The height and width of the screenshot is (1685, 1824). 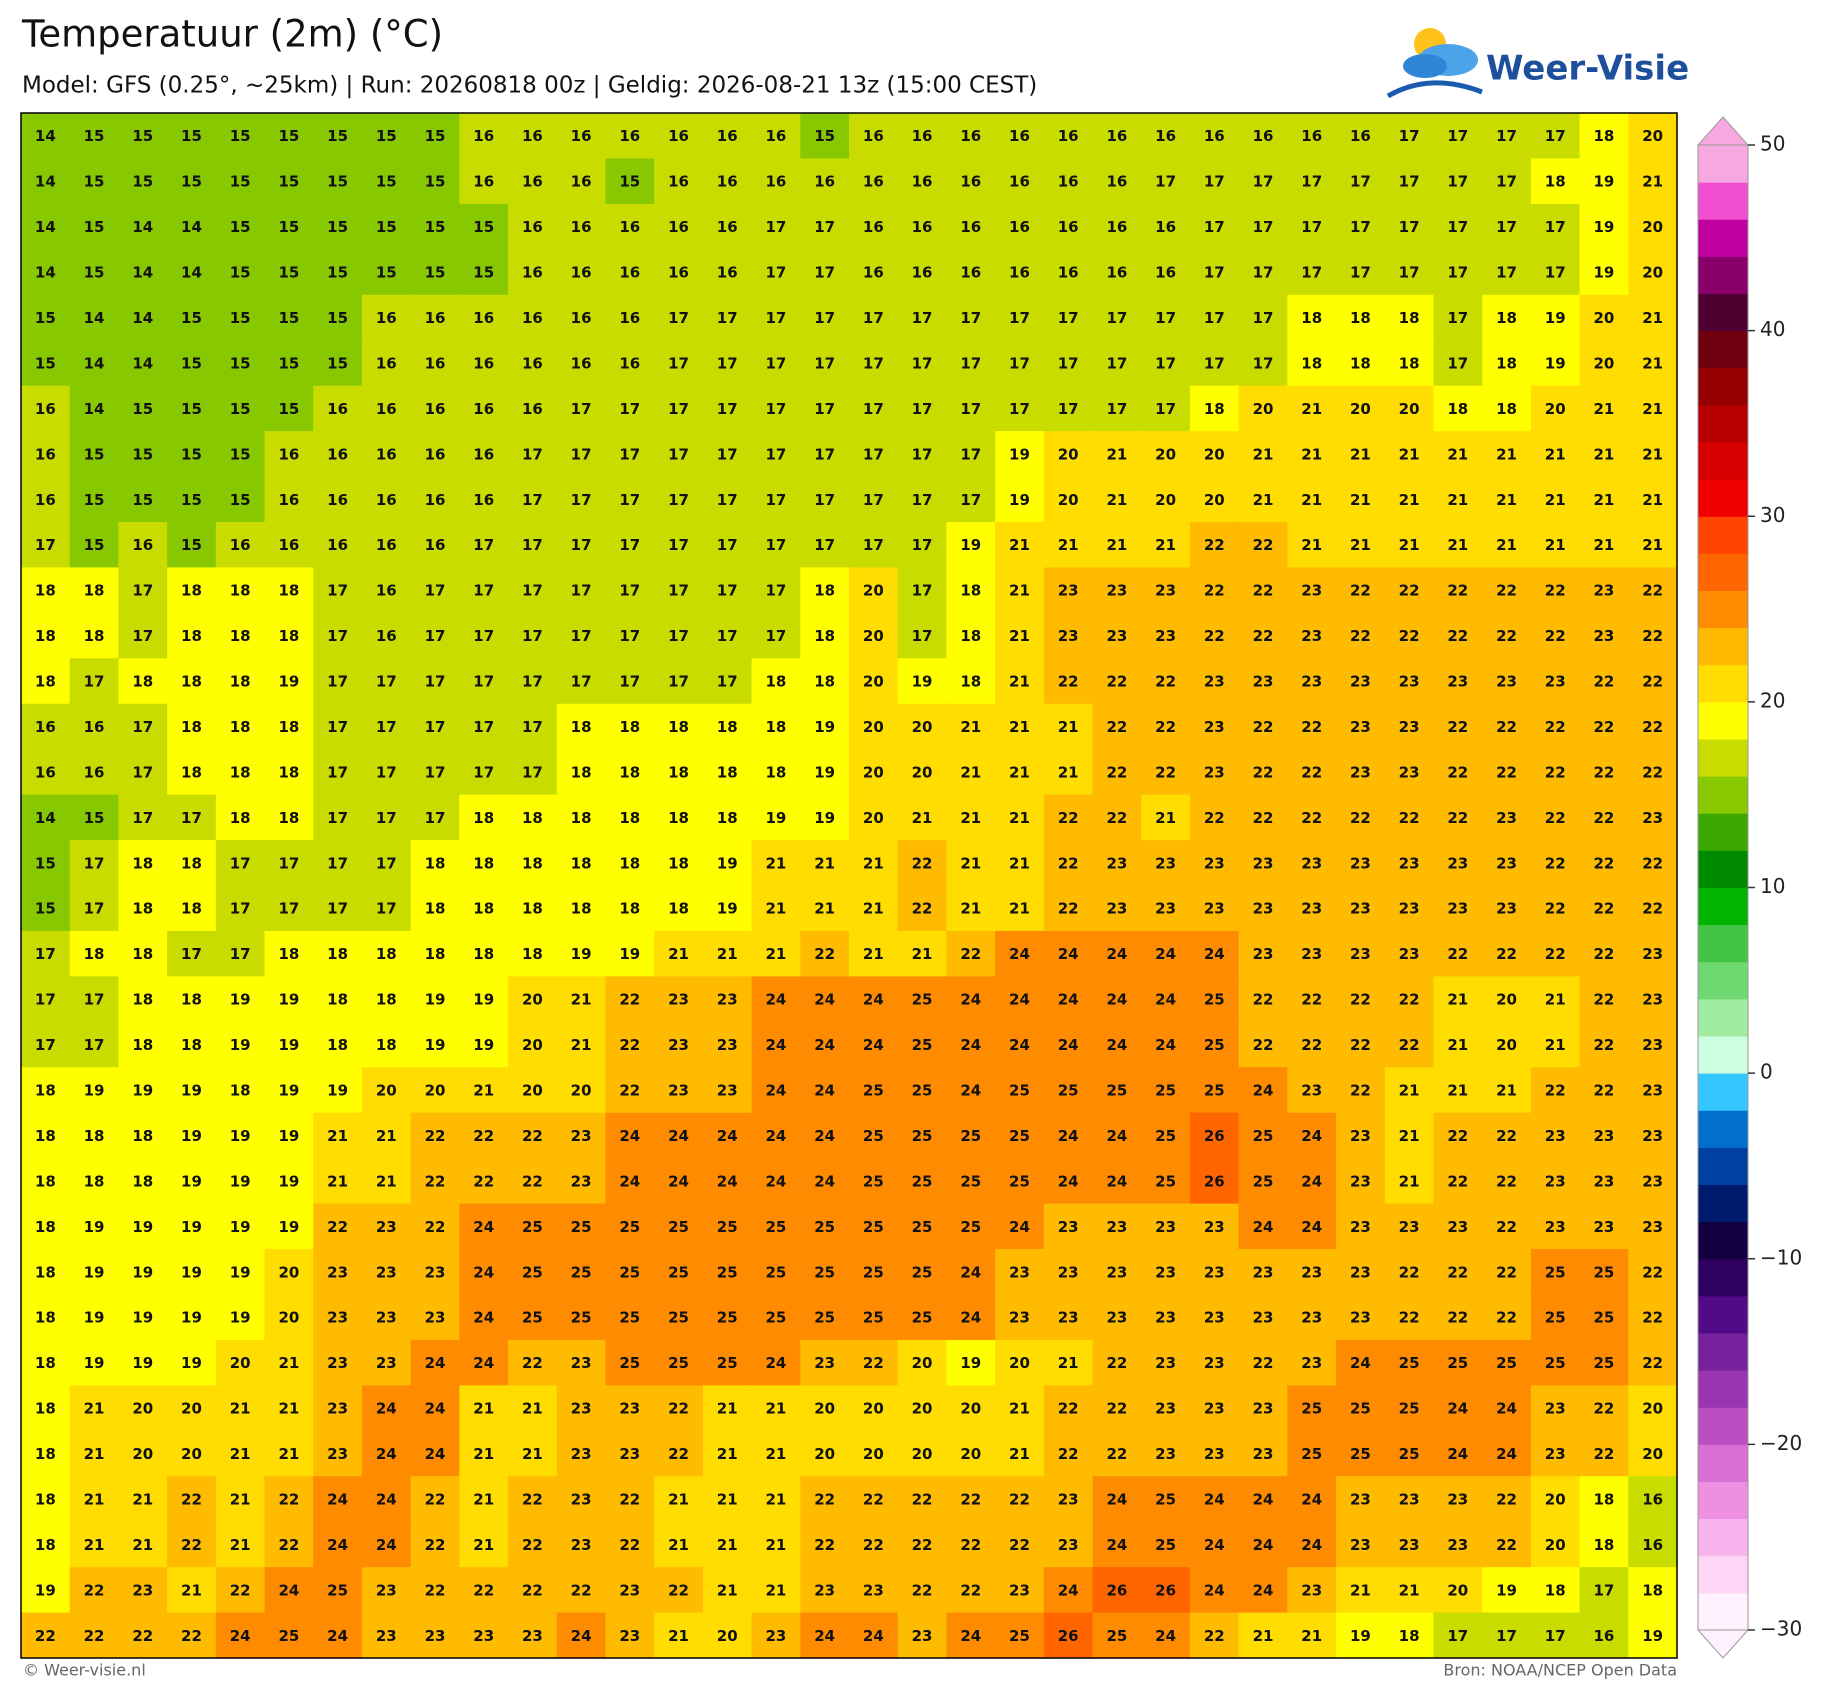 I want to click on cell-label: 15, so click(x=142, y=409).